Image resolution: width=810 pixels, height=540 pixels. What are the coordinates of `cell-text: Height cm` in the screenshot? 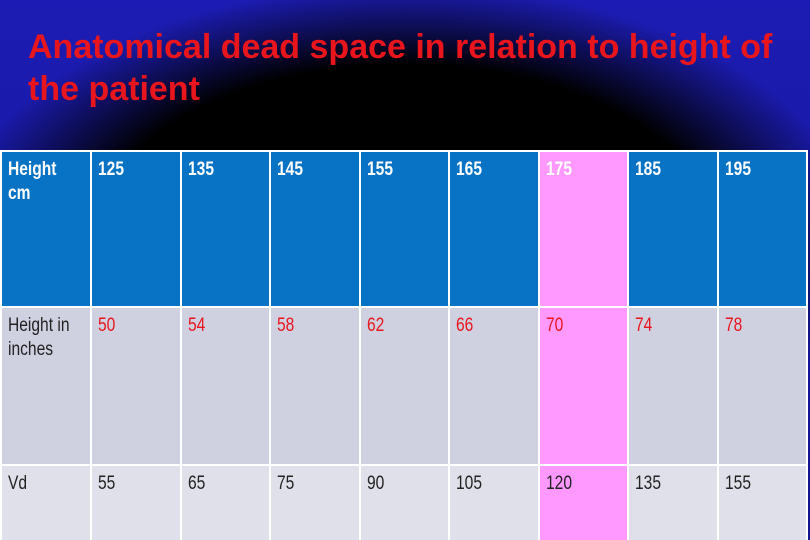 It's located at (32, 181).